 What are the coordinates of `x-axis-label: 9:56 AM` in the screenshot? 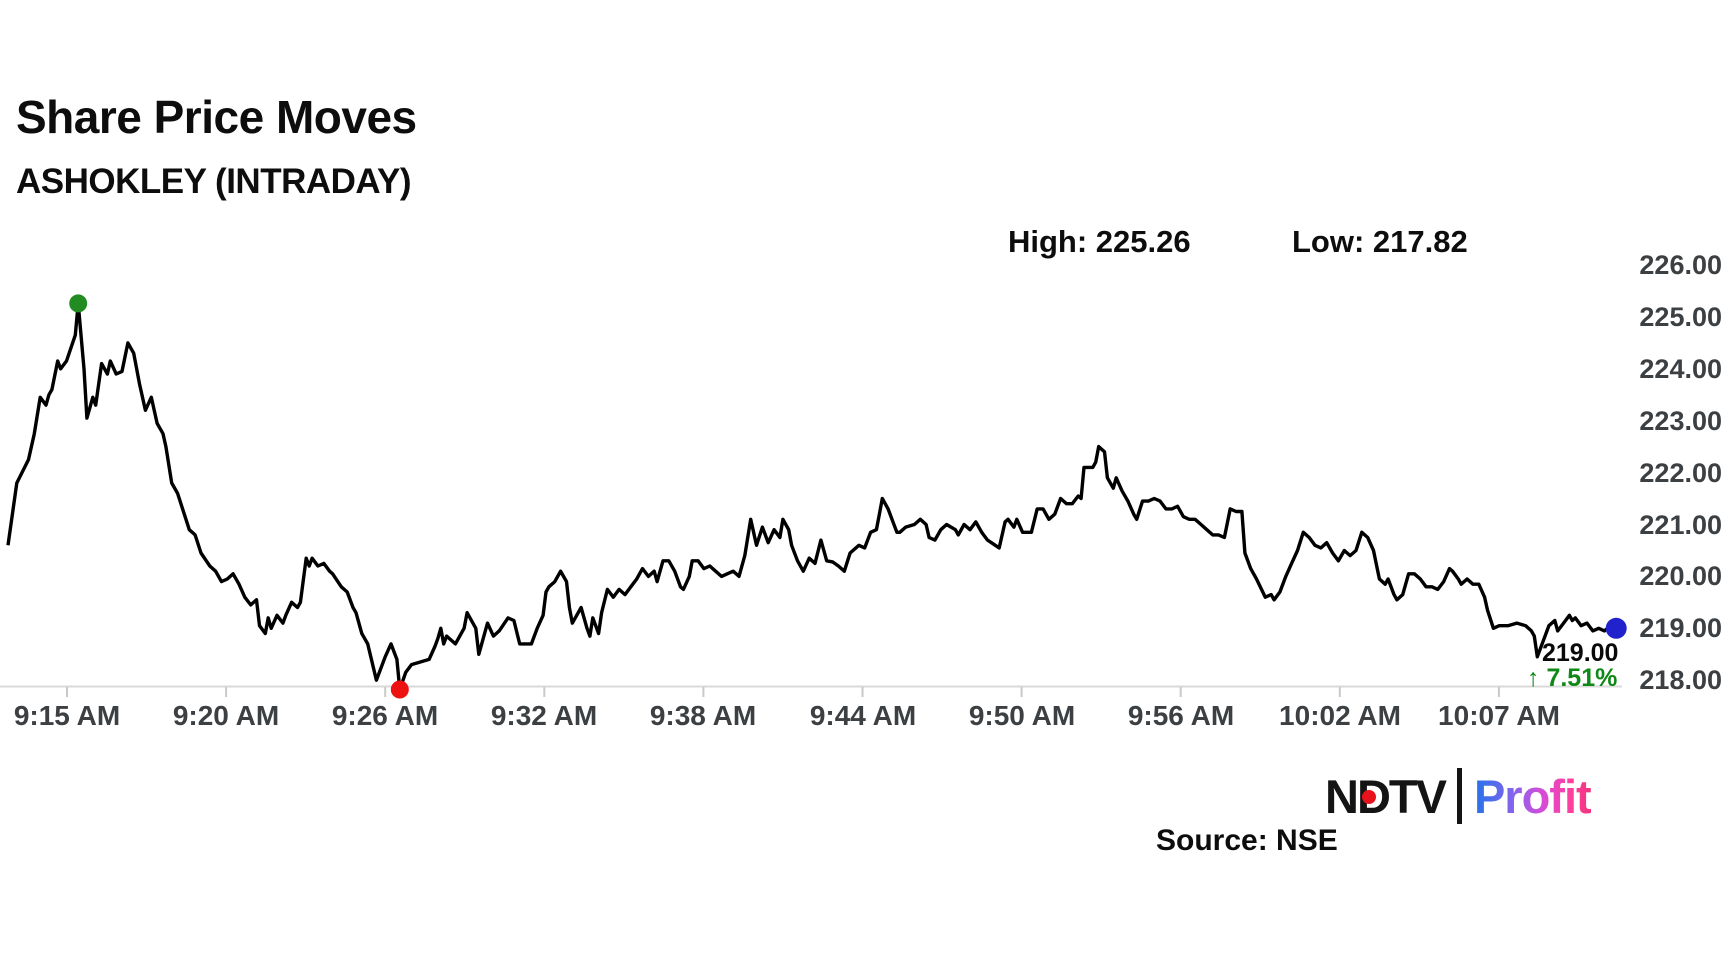 It's located at (1181, 715).